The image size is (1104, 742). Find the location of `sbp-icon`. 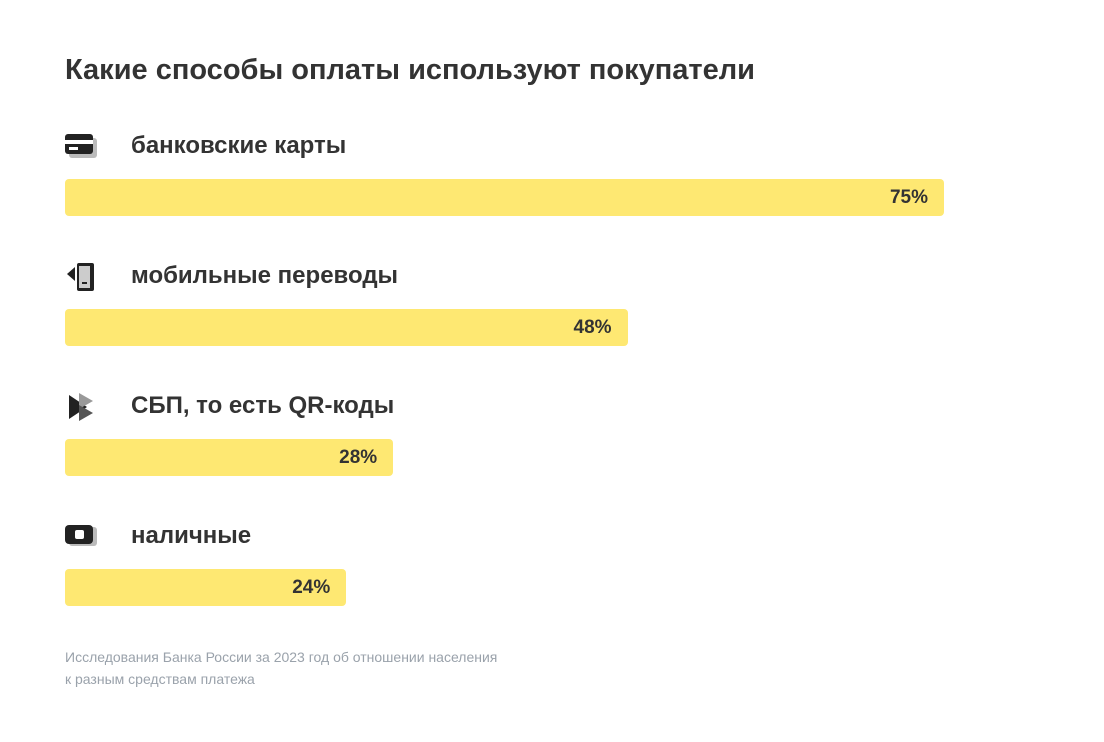

sbp-icon is located at coordinates (81, 407).